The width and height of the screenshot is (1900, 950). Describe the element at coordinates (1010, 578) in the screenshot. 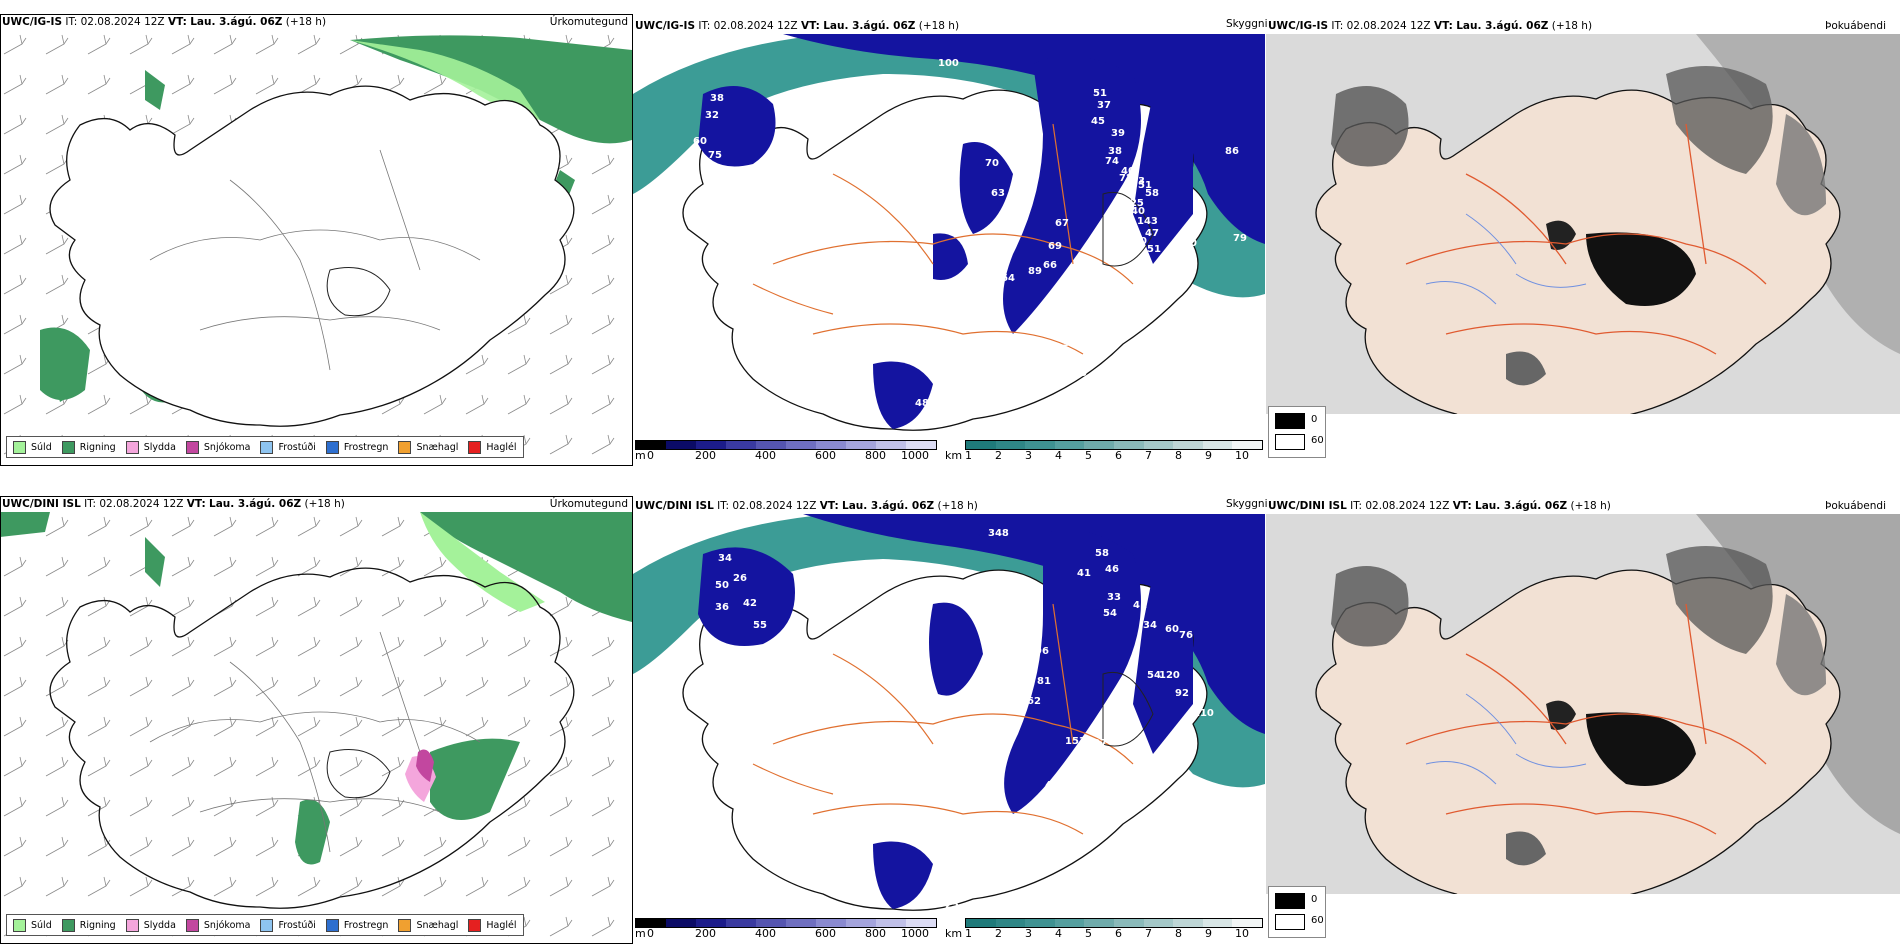

I see `visibility-label: 69` at that location.